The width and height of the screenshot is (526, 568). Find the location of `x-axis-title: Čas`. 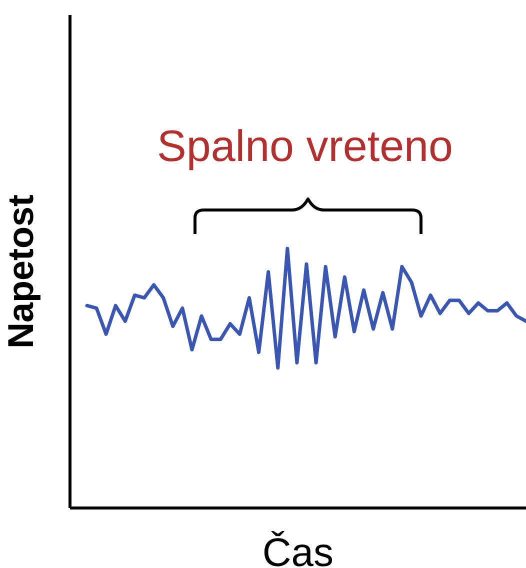

x-axis-title: Čas is located at coordinates (298, 549).